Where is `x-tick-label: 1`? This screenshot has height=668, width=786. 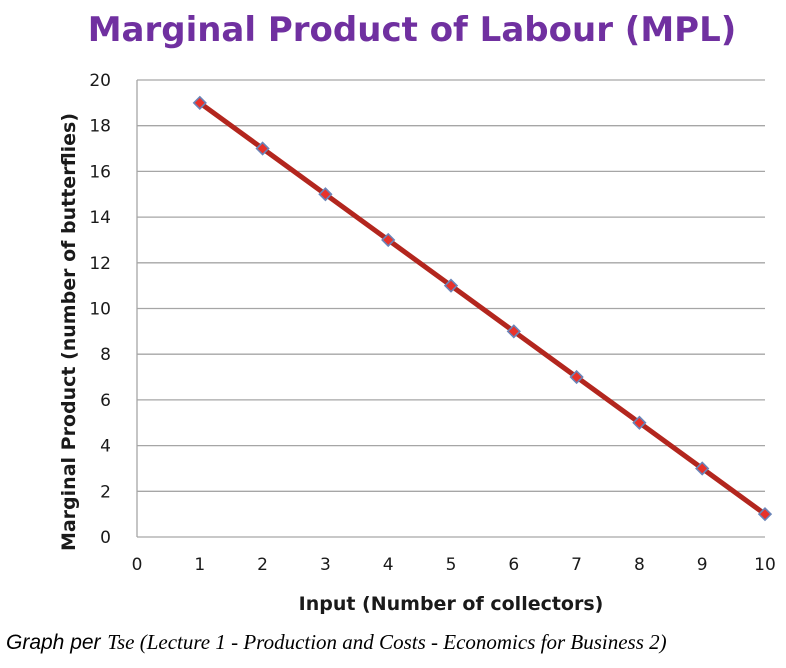 x-tick-label: 1 is located at coordinates (199, 565).